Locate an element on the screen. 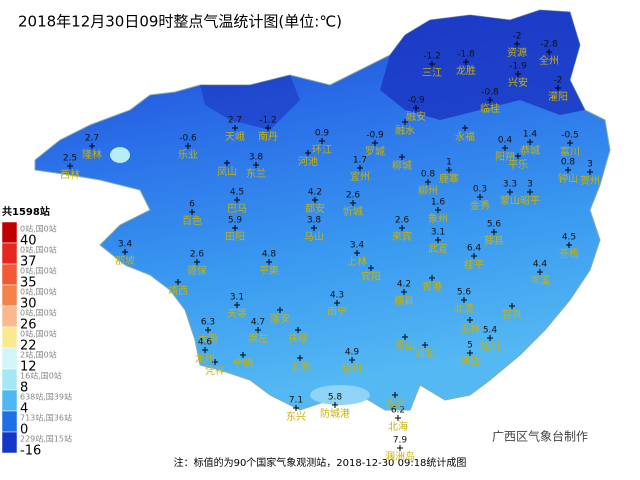 The image size is (640, 480). legend-threshold: 8 is located at coordinates (24, 388).